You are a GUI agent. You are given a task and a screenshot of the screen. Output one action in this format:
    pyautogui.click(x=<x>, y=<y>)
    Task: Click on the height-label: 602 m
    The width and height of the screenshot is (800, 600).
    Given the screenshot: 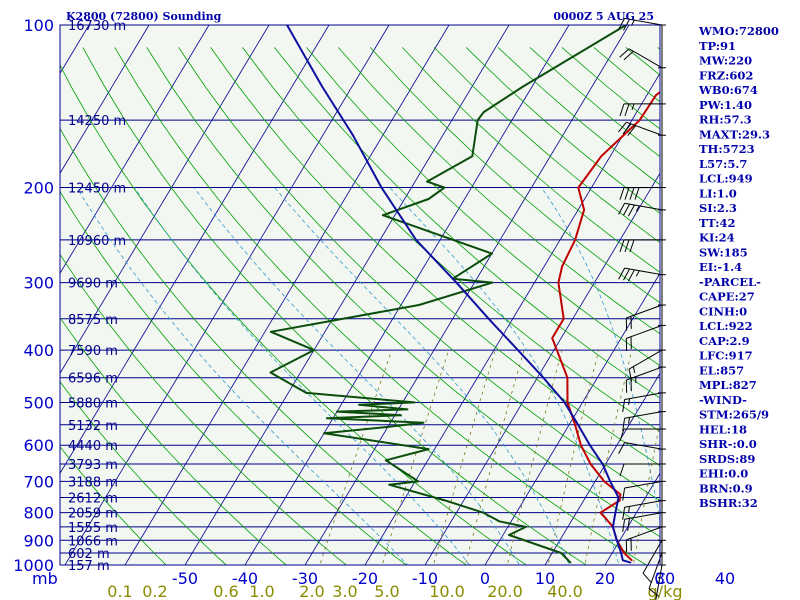 What is the action you would take?
    pyautogui.click(x=89, y=554)
    